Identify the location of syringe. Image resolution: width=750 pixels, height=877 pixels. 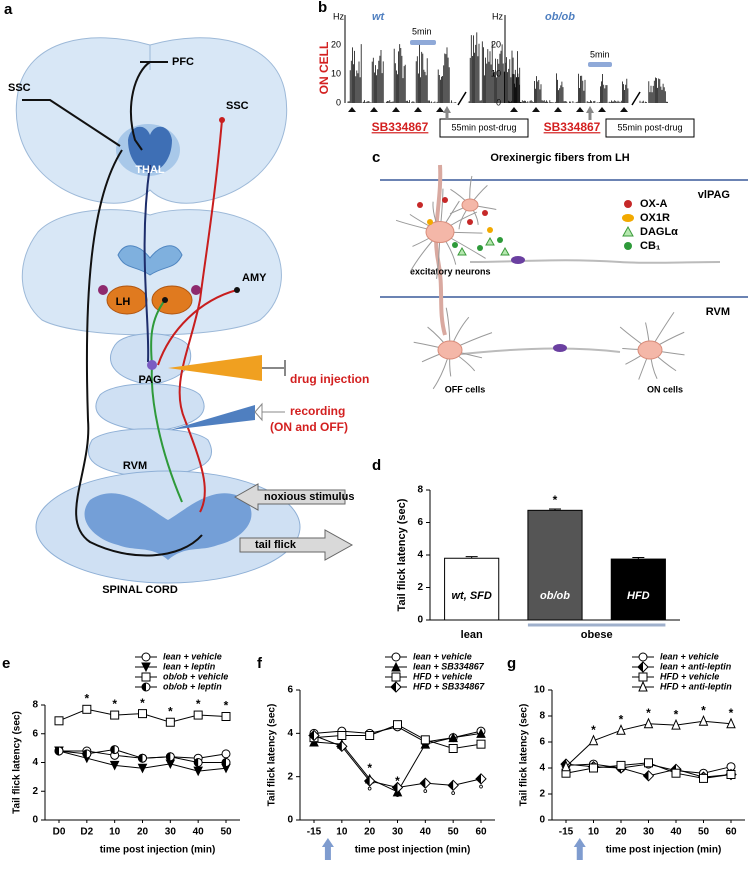
(274, 368).